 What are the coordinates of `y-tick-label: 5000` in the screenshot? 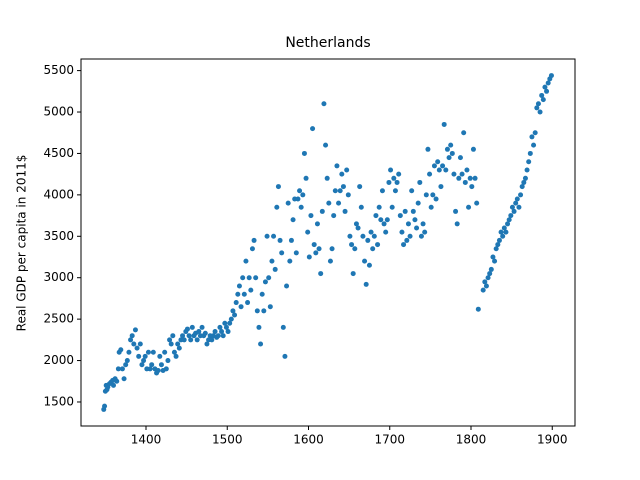 It's located at (58, 112).